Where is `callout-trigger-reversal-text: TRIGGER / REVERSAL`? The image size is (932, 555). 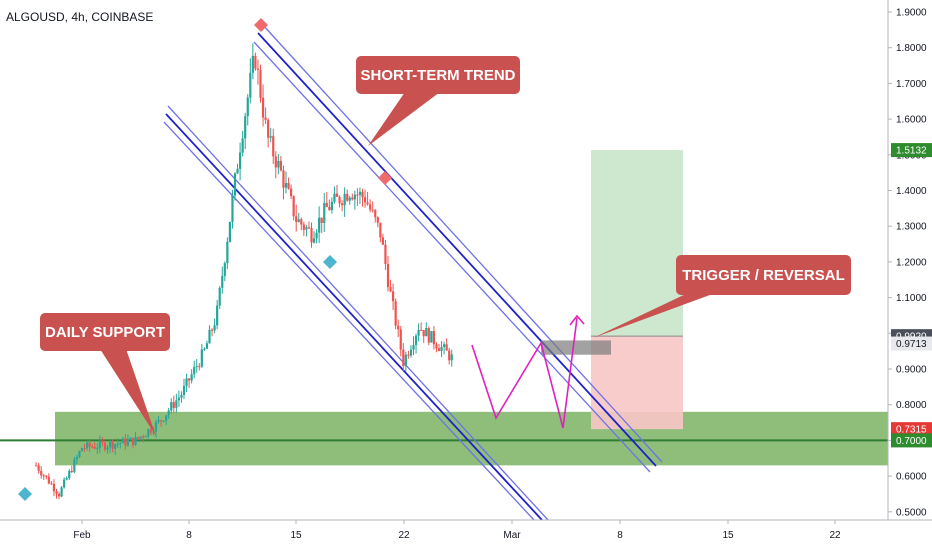 callout-trigger-reversal-text: TRIGGER / REVERSAL is located at coordinates (763, 275).